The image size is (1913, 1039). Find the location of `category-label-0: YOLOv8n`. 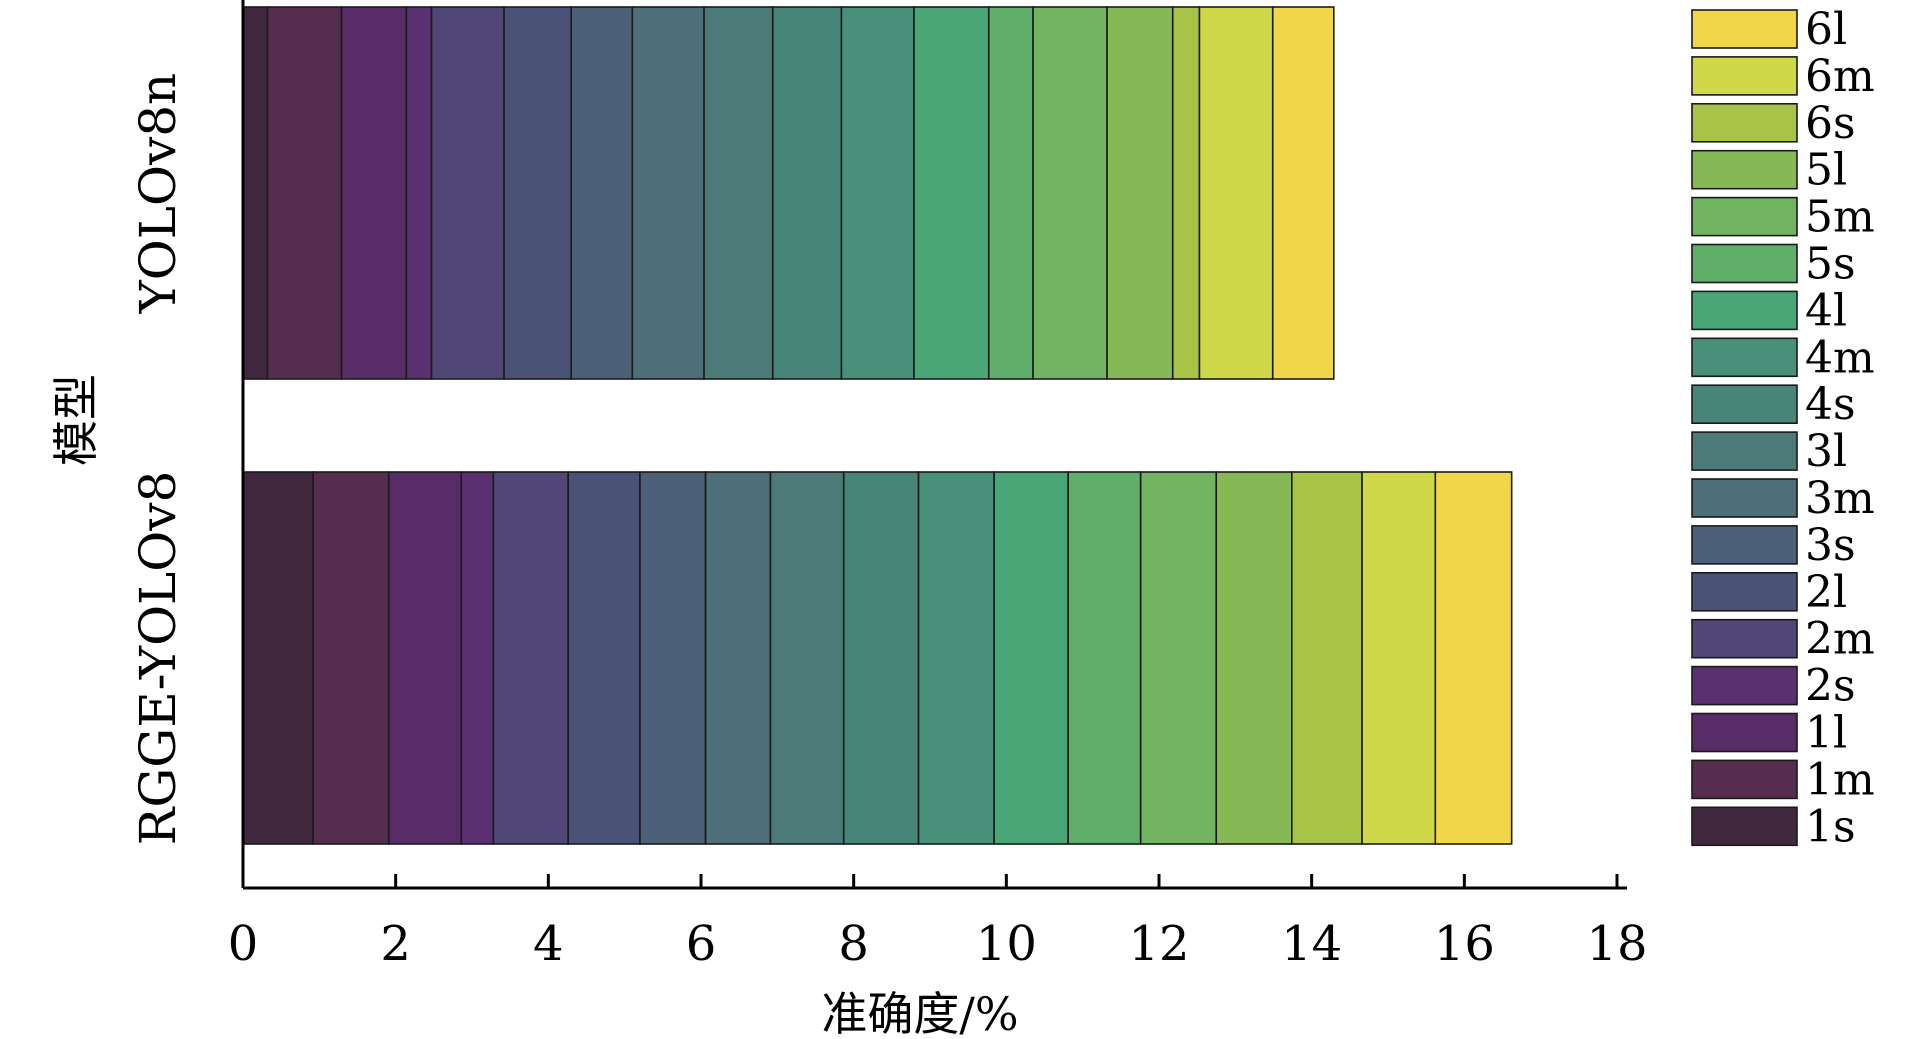

category-label-0: YOLOv8n is located at coordinates (158, 193).